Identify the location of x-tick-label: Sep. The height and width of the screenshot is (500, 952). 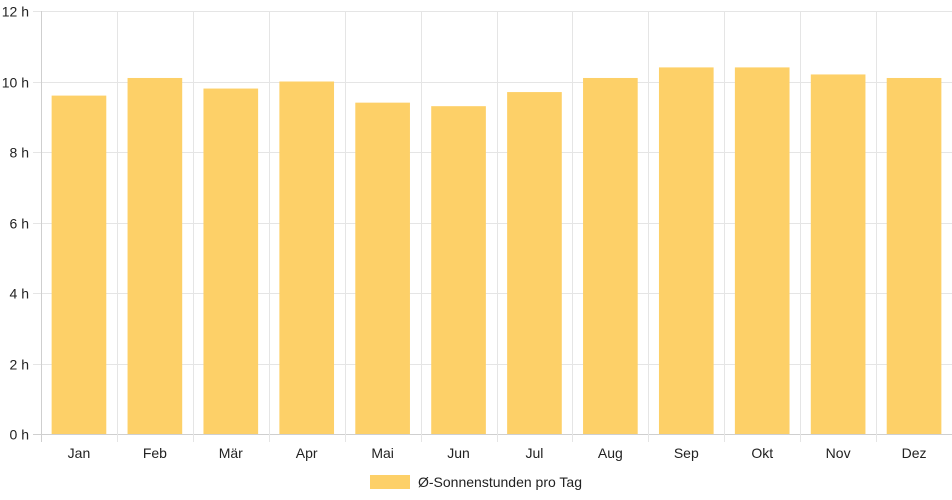
(686, 453).